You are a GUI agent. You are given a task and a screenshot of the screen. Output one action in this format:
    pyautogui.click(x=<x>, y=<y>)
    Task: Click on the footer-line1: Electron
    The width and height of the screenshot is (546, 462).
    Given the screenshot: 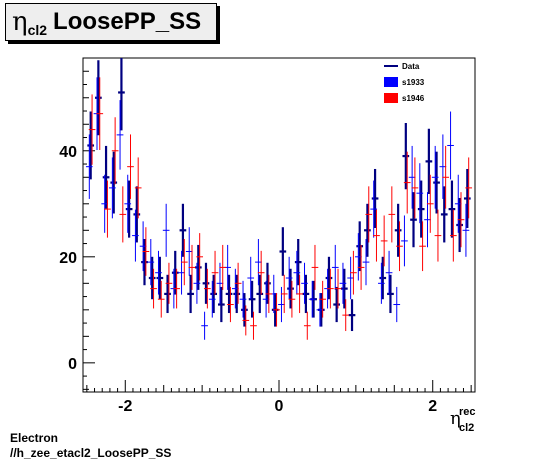 What is the action you would take?
    pyautogui.click(x=34, y=438)
    